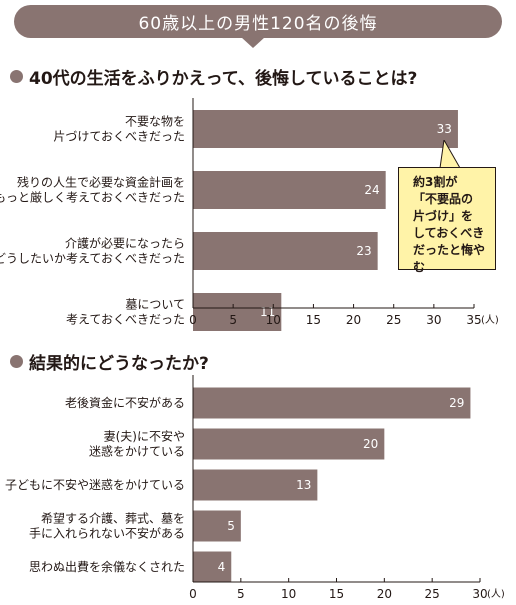 This screenshot has width=516, height=605. Describe the element at coordinates (101, 182) in the screenshot. I see `chart-1-category-label: 残りの人生で必要な資金計画を` at that location.